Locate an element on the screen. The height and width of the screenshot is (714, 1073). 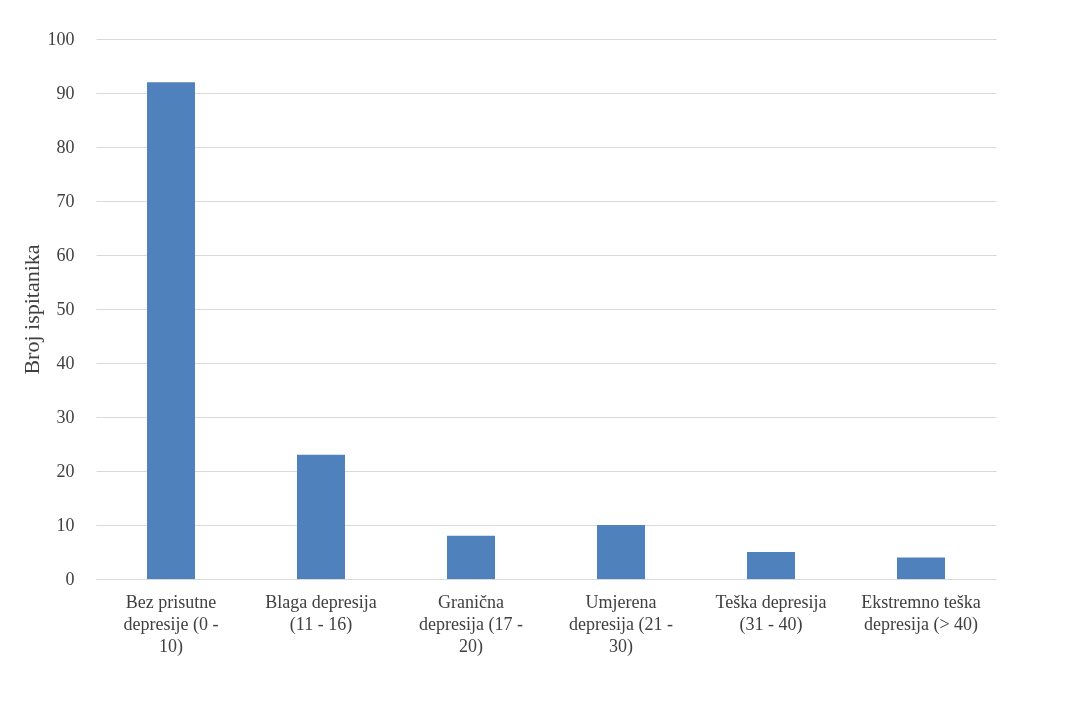
x-tick-label: Teška depresija (31 - 40) is located at coordinates (771, 613).